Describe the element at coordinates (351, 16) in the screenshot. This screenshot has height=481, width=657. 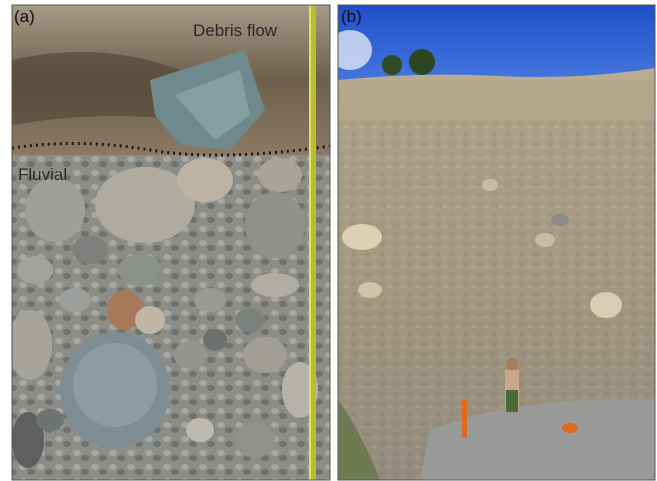
I see `panel-label: (b)` at that location.